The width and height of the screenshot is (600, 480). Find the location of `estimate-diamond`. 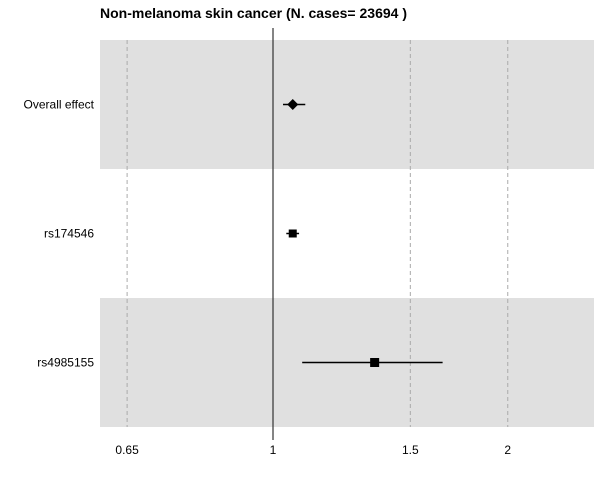

estimate-diamond is located at coordinates (293, 104).